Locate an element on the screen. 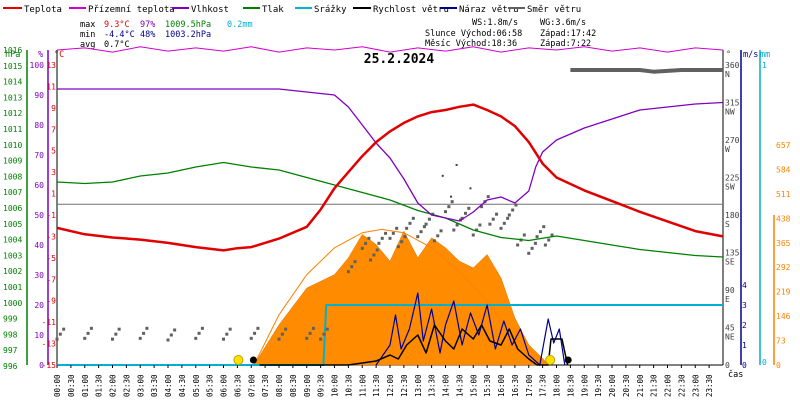 The height and width of the screenshot is (404, 800). rain-tick-label: 1 is located at coordinates (764, 65).